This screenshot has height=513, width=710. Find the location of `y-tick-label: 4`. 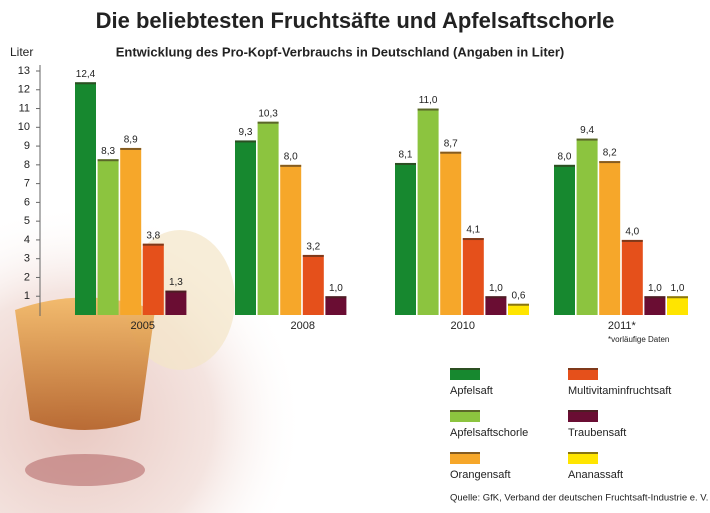

y-tick-label: 4 is located at coordinates (27, 240).